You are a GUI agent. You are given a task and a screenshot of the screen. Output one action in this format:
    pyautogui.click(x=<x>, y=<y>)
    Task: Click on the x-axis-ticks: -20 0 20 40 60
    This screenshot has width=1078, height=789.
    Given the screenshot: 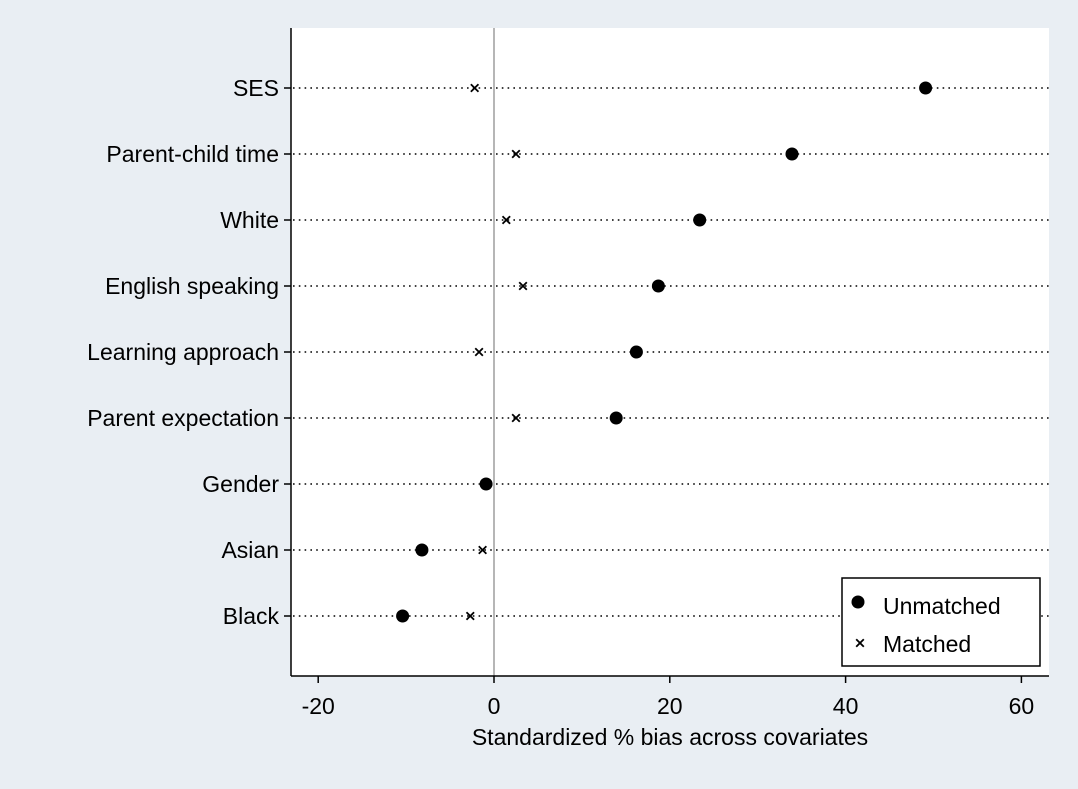 What is the action you would take?
    pyautogui.click(x=668, y=697)
    